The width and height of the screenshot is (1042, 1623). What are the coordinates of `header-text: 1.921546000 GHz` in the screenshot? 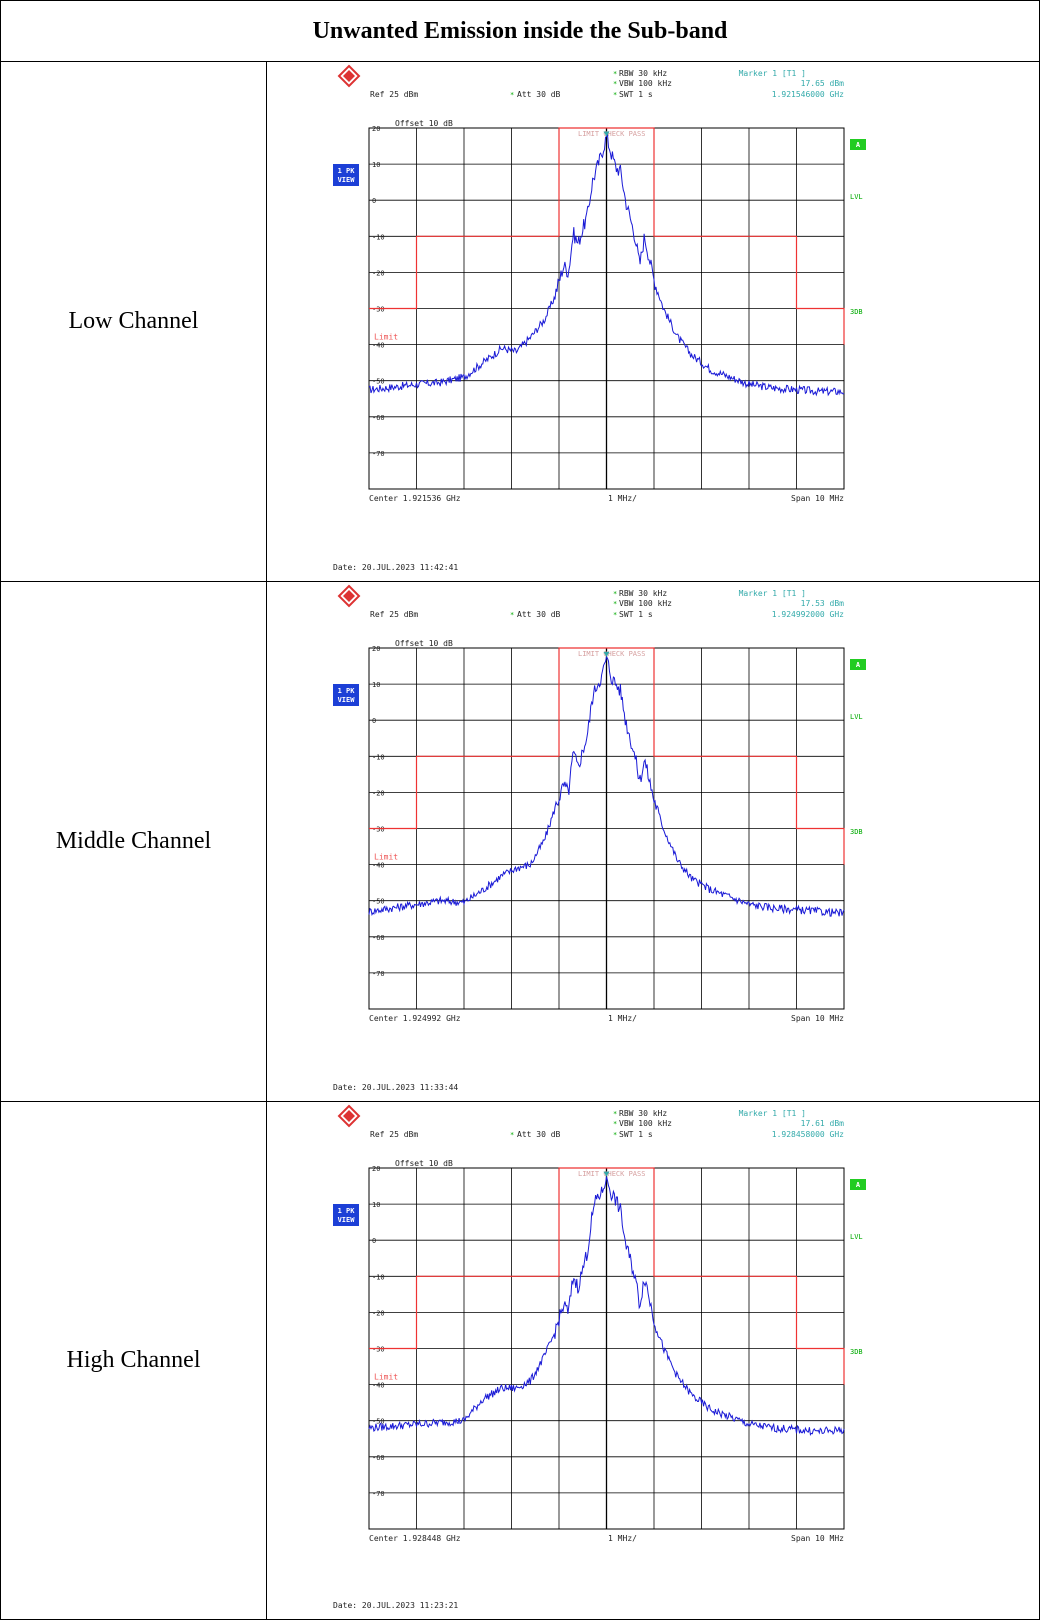 It's located at (808, 94).